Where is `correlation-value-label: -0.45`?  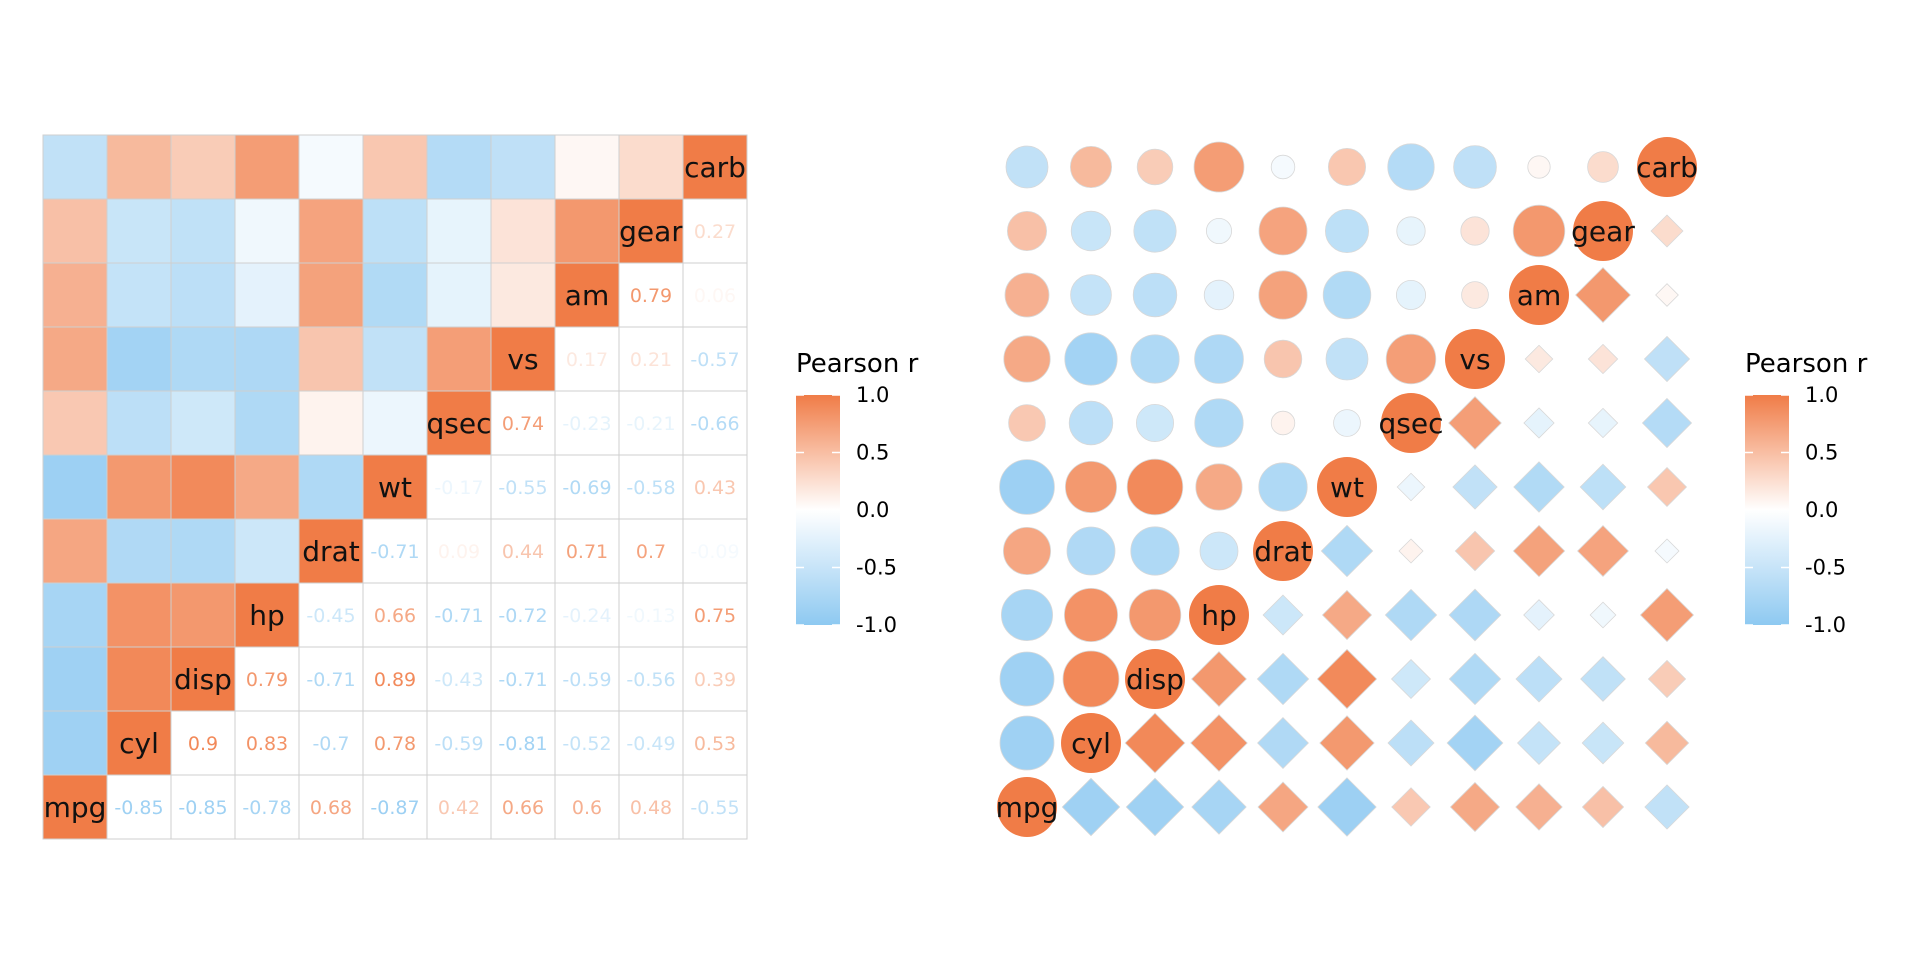 correlation-value-label: -0.45 is located at coordinates (330, 616).